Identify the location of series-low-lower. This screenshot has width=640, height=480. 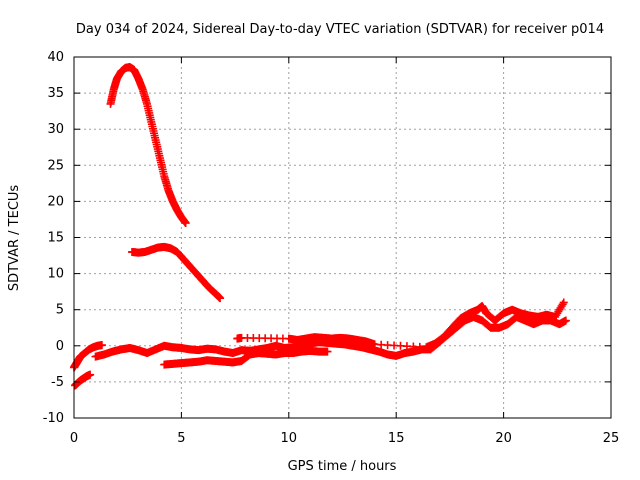
(246, 357).